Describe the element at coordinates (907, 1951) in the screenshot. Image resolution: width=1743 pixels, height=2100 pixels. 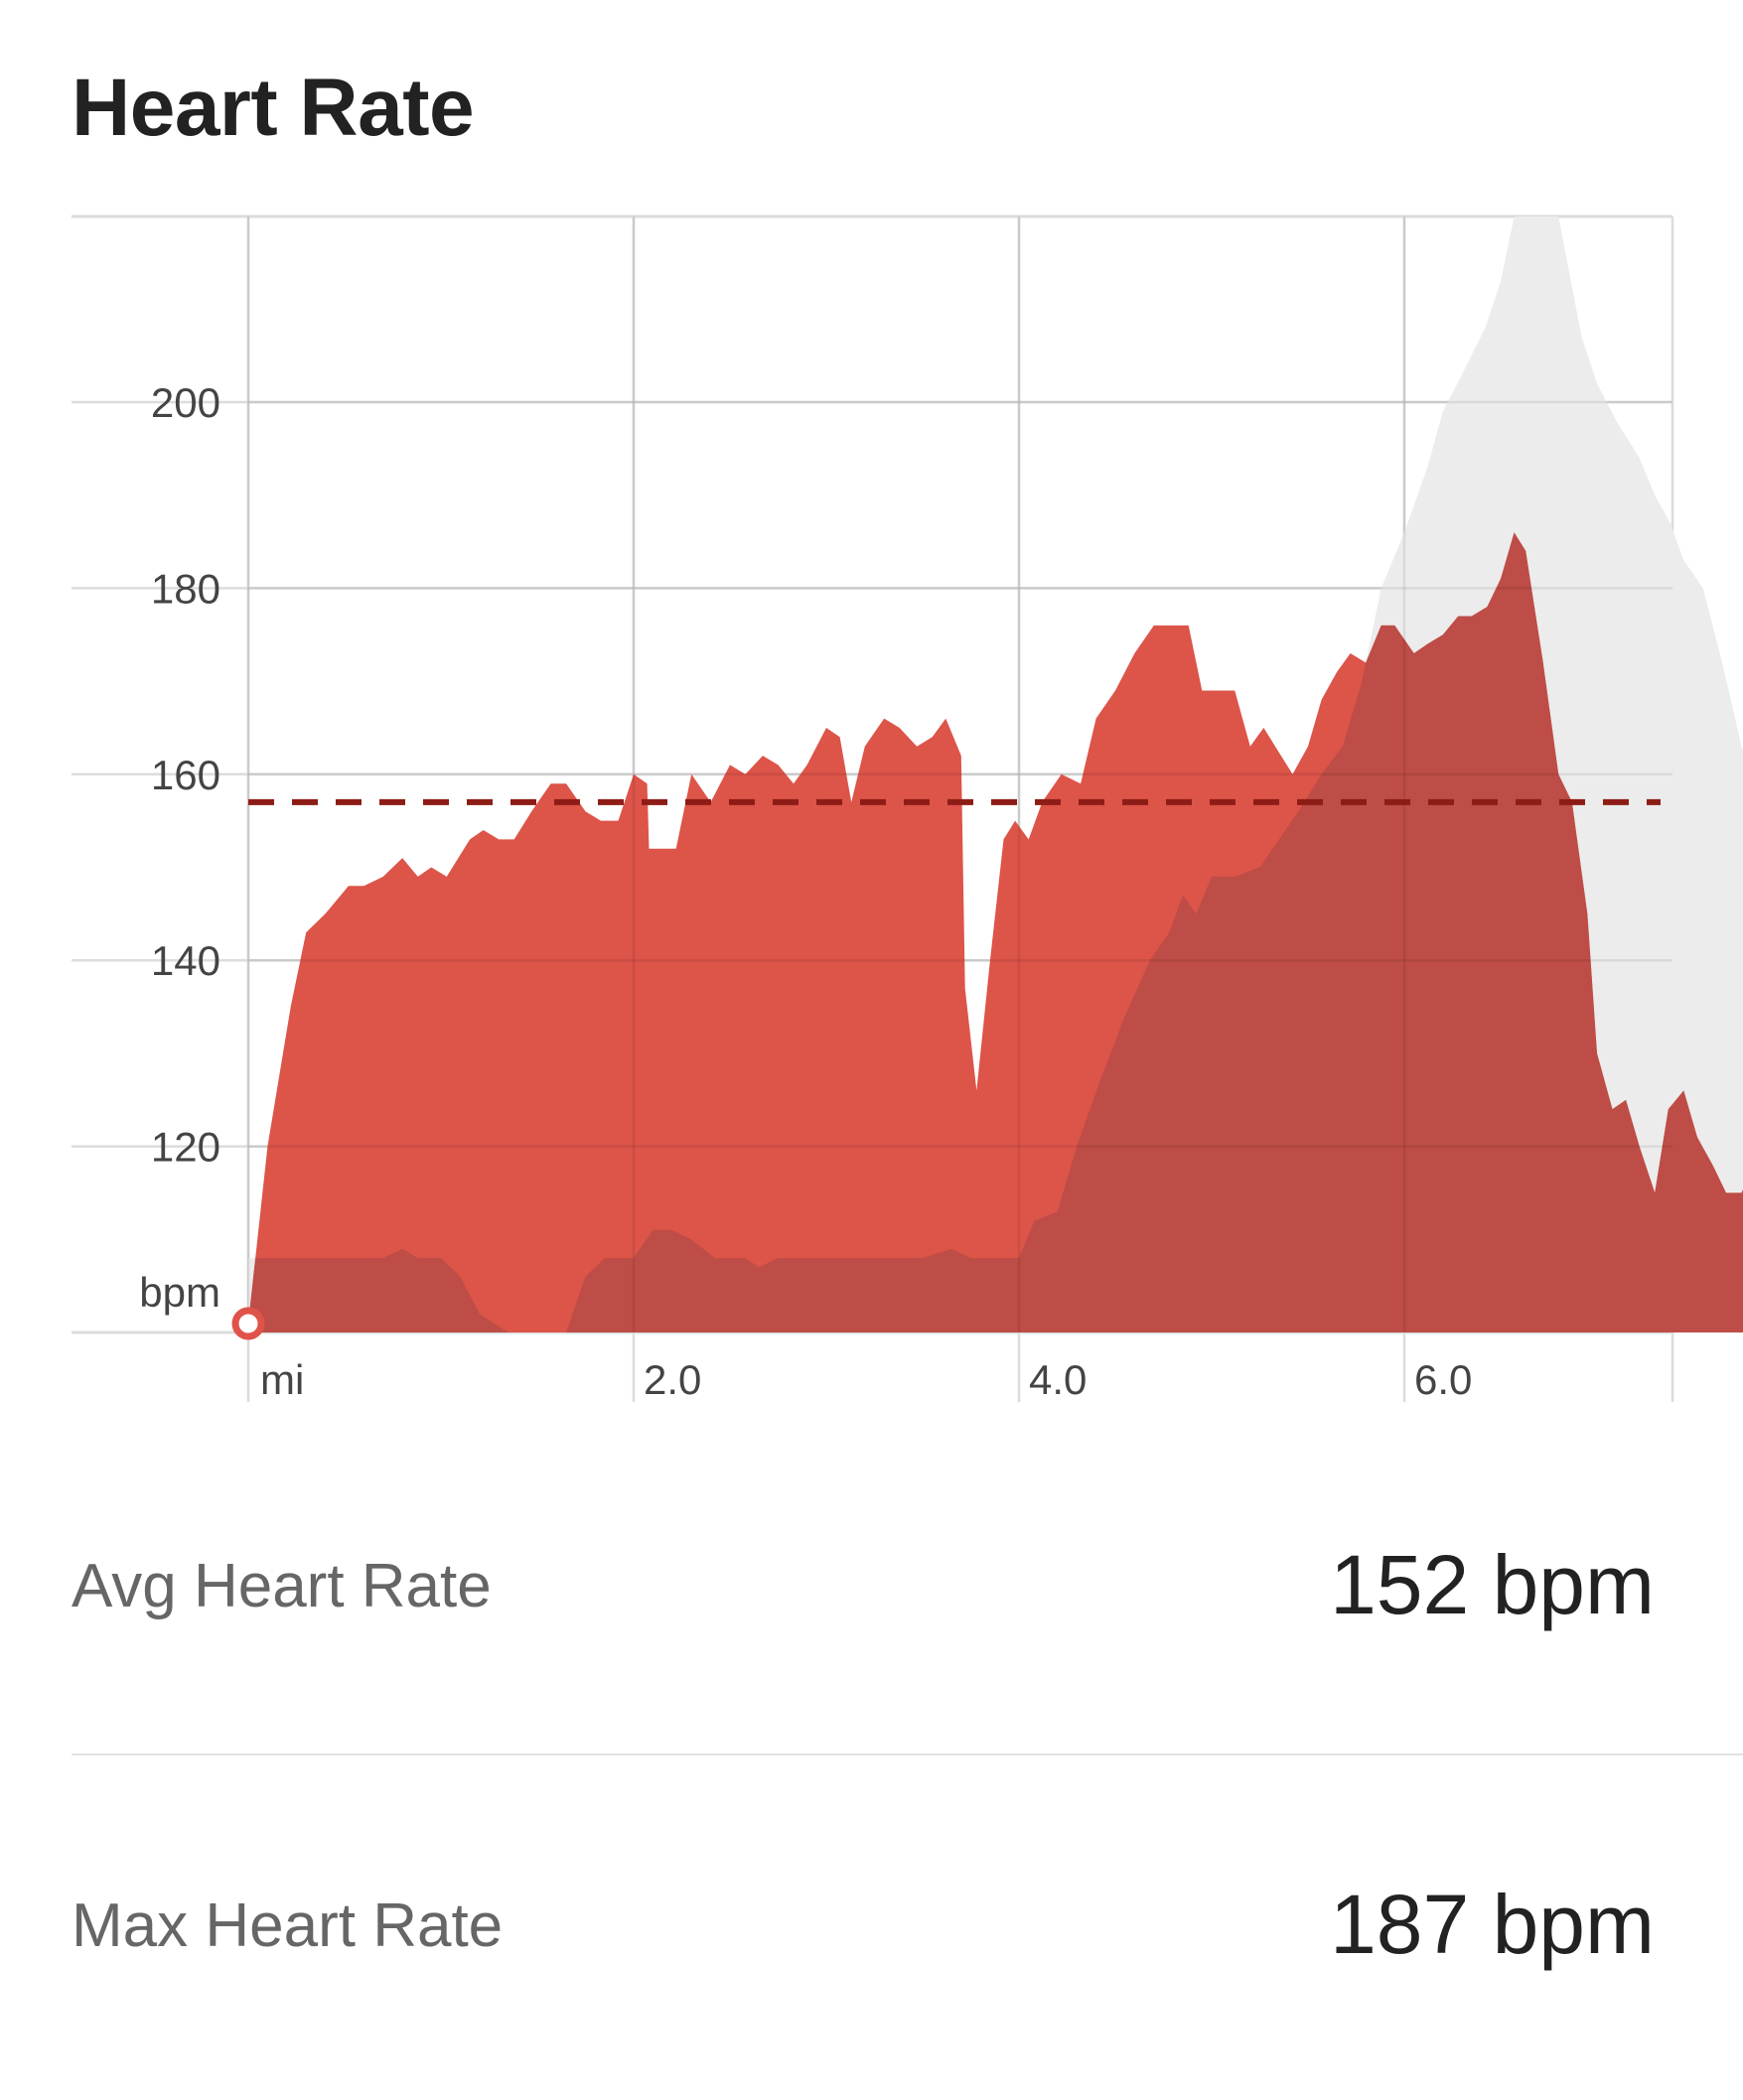
I see `max-heart-rate-row: Max Heart Rate 187 bpm` at that location.